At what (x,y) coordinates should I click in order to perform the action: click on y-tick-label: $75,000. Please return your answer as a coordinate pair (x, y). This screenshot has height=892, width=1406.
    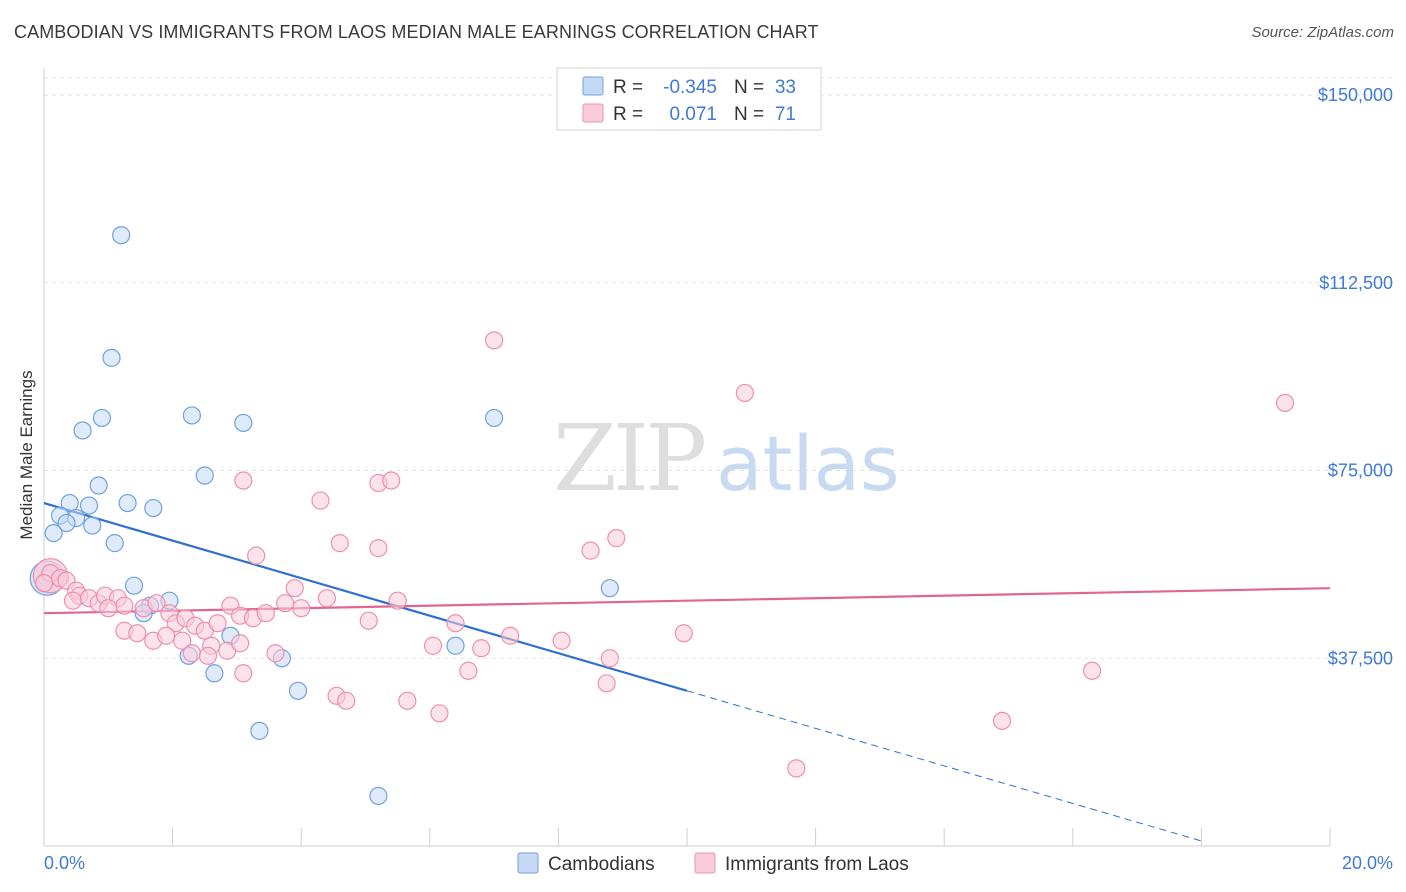
    Looking at the image, I should click on (1360, 471).